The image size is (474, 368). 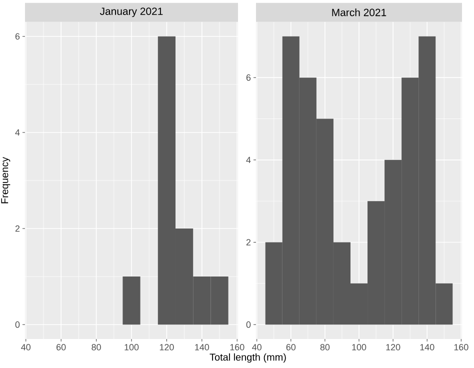 I want to click on chart-title: March 2021, so click(x=359, y=12).